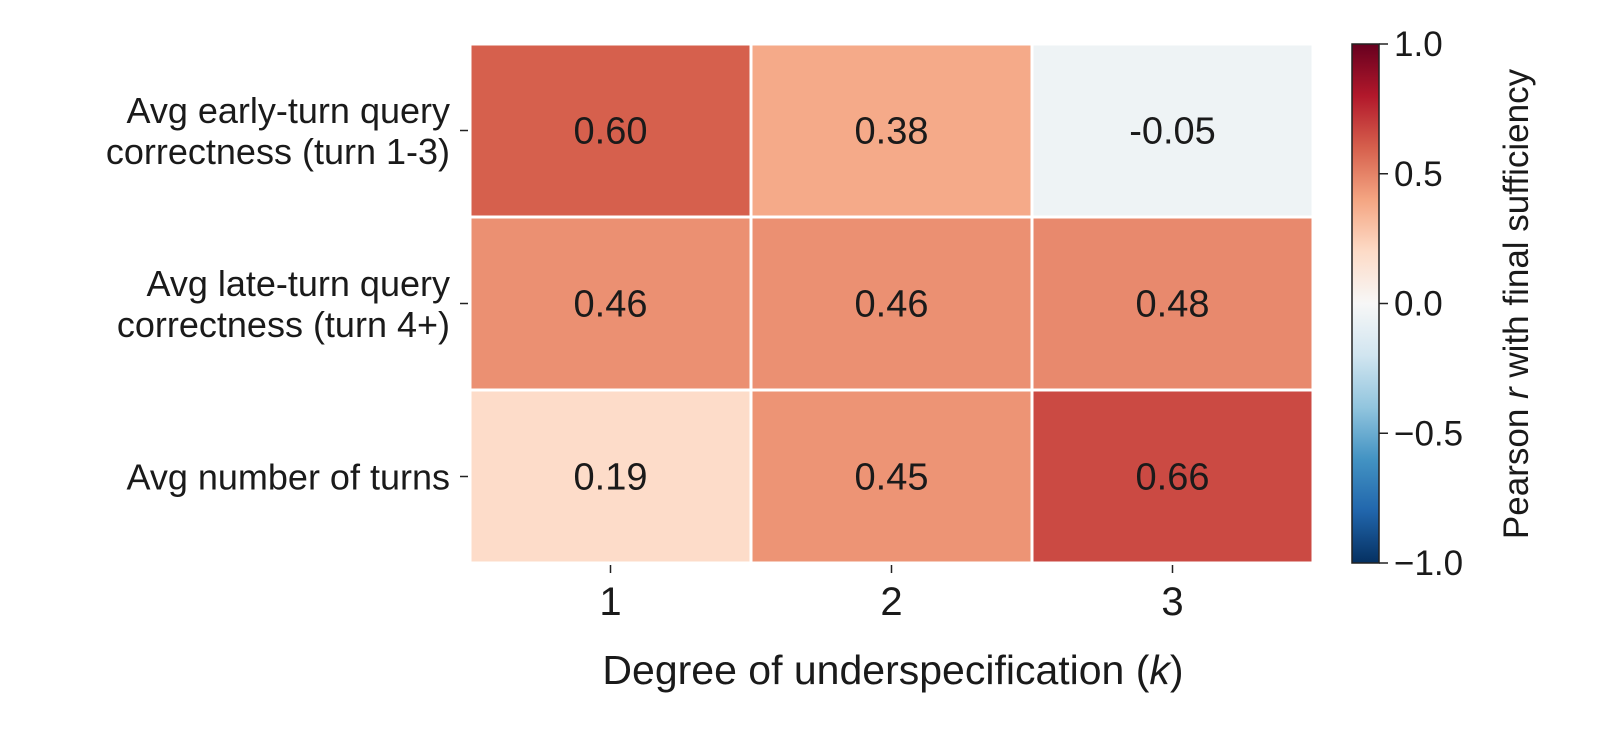  I want to click on y-tick-label: Avg number of turns, so click(288, 477).